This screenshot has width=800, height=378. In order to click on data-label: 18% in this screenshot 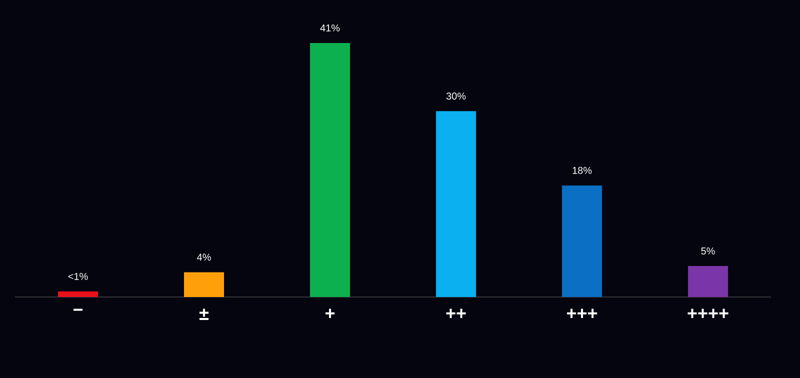, I will do `click(582, 170)`.